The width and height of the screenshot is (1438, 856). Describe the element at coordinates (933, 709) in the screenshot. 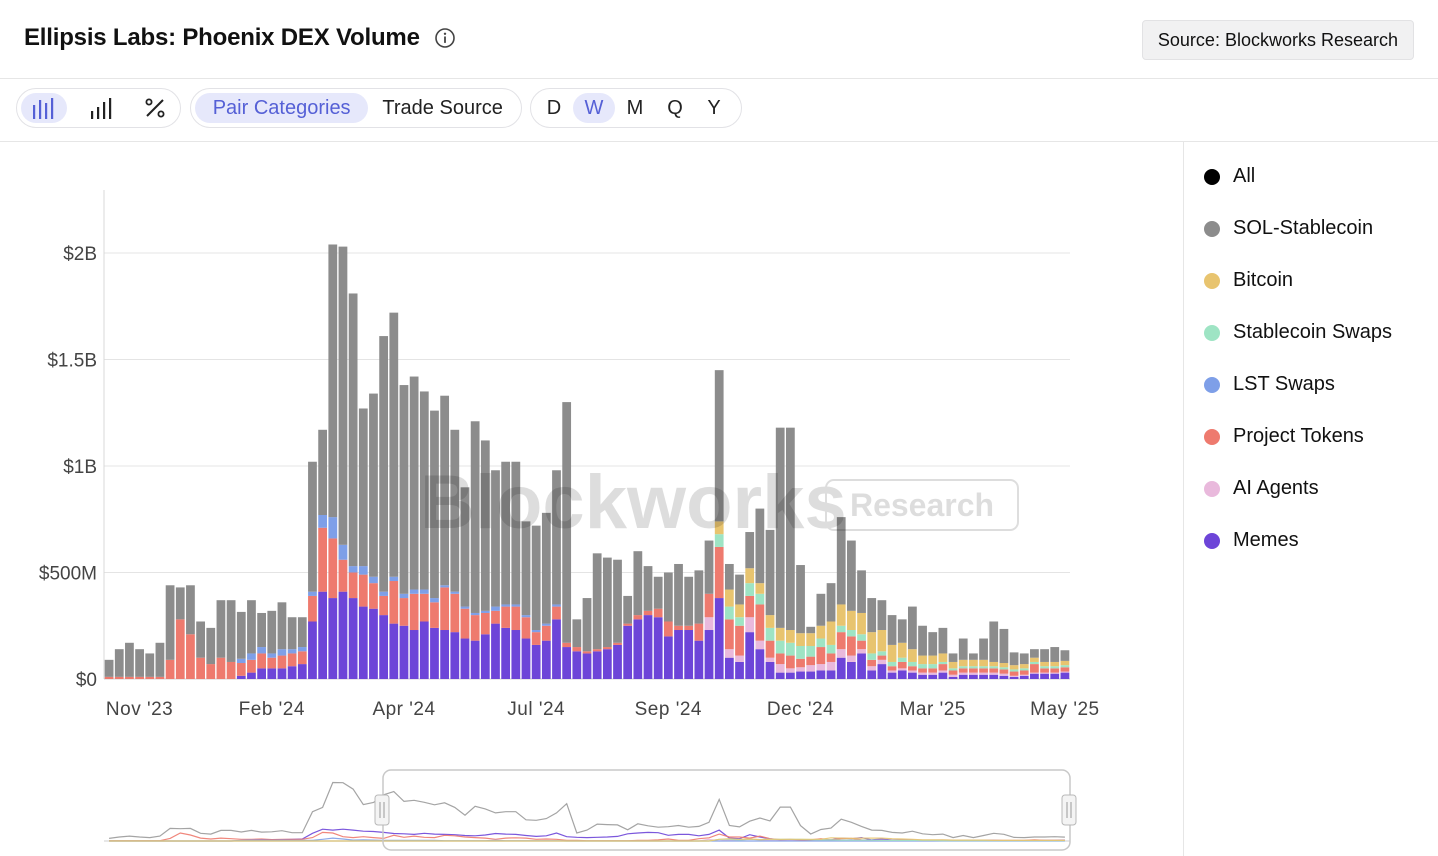

I see `x-tick-label: Mar '25` at that location.